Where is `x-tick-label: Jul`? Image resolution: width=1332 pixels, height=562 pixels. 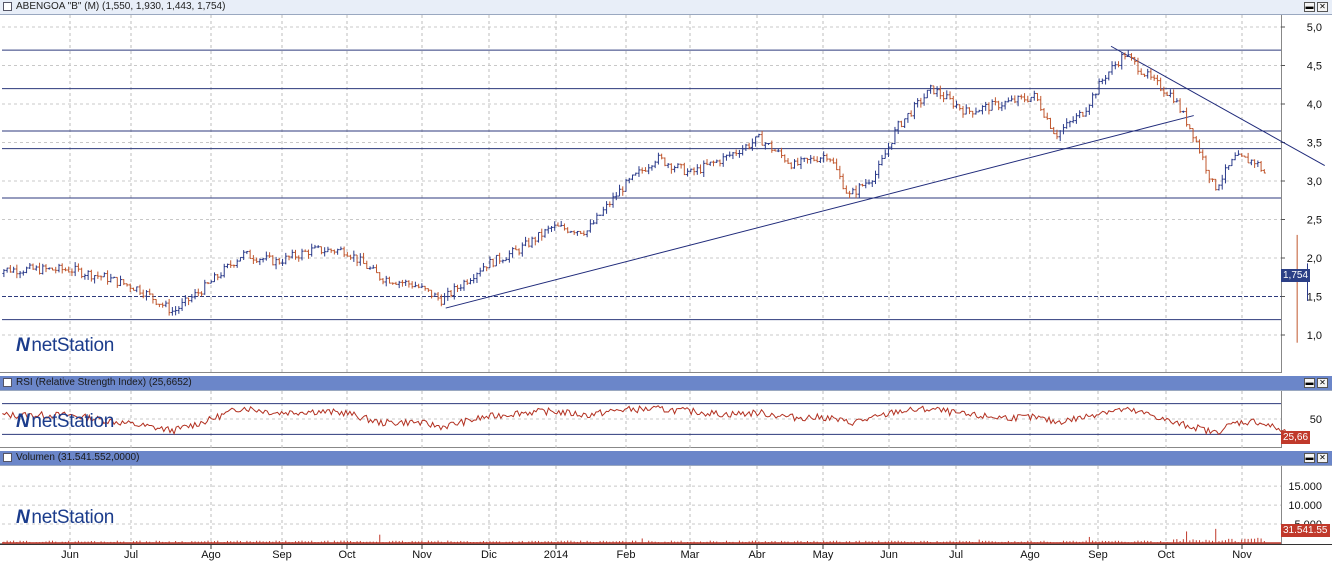 x-tick-label: Jul is located at coordinates (131, 555).